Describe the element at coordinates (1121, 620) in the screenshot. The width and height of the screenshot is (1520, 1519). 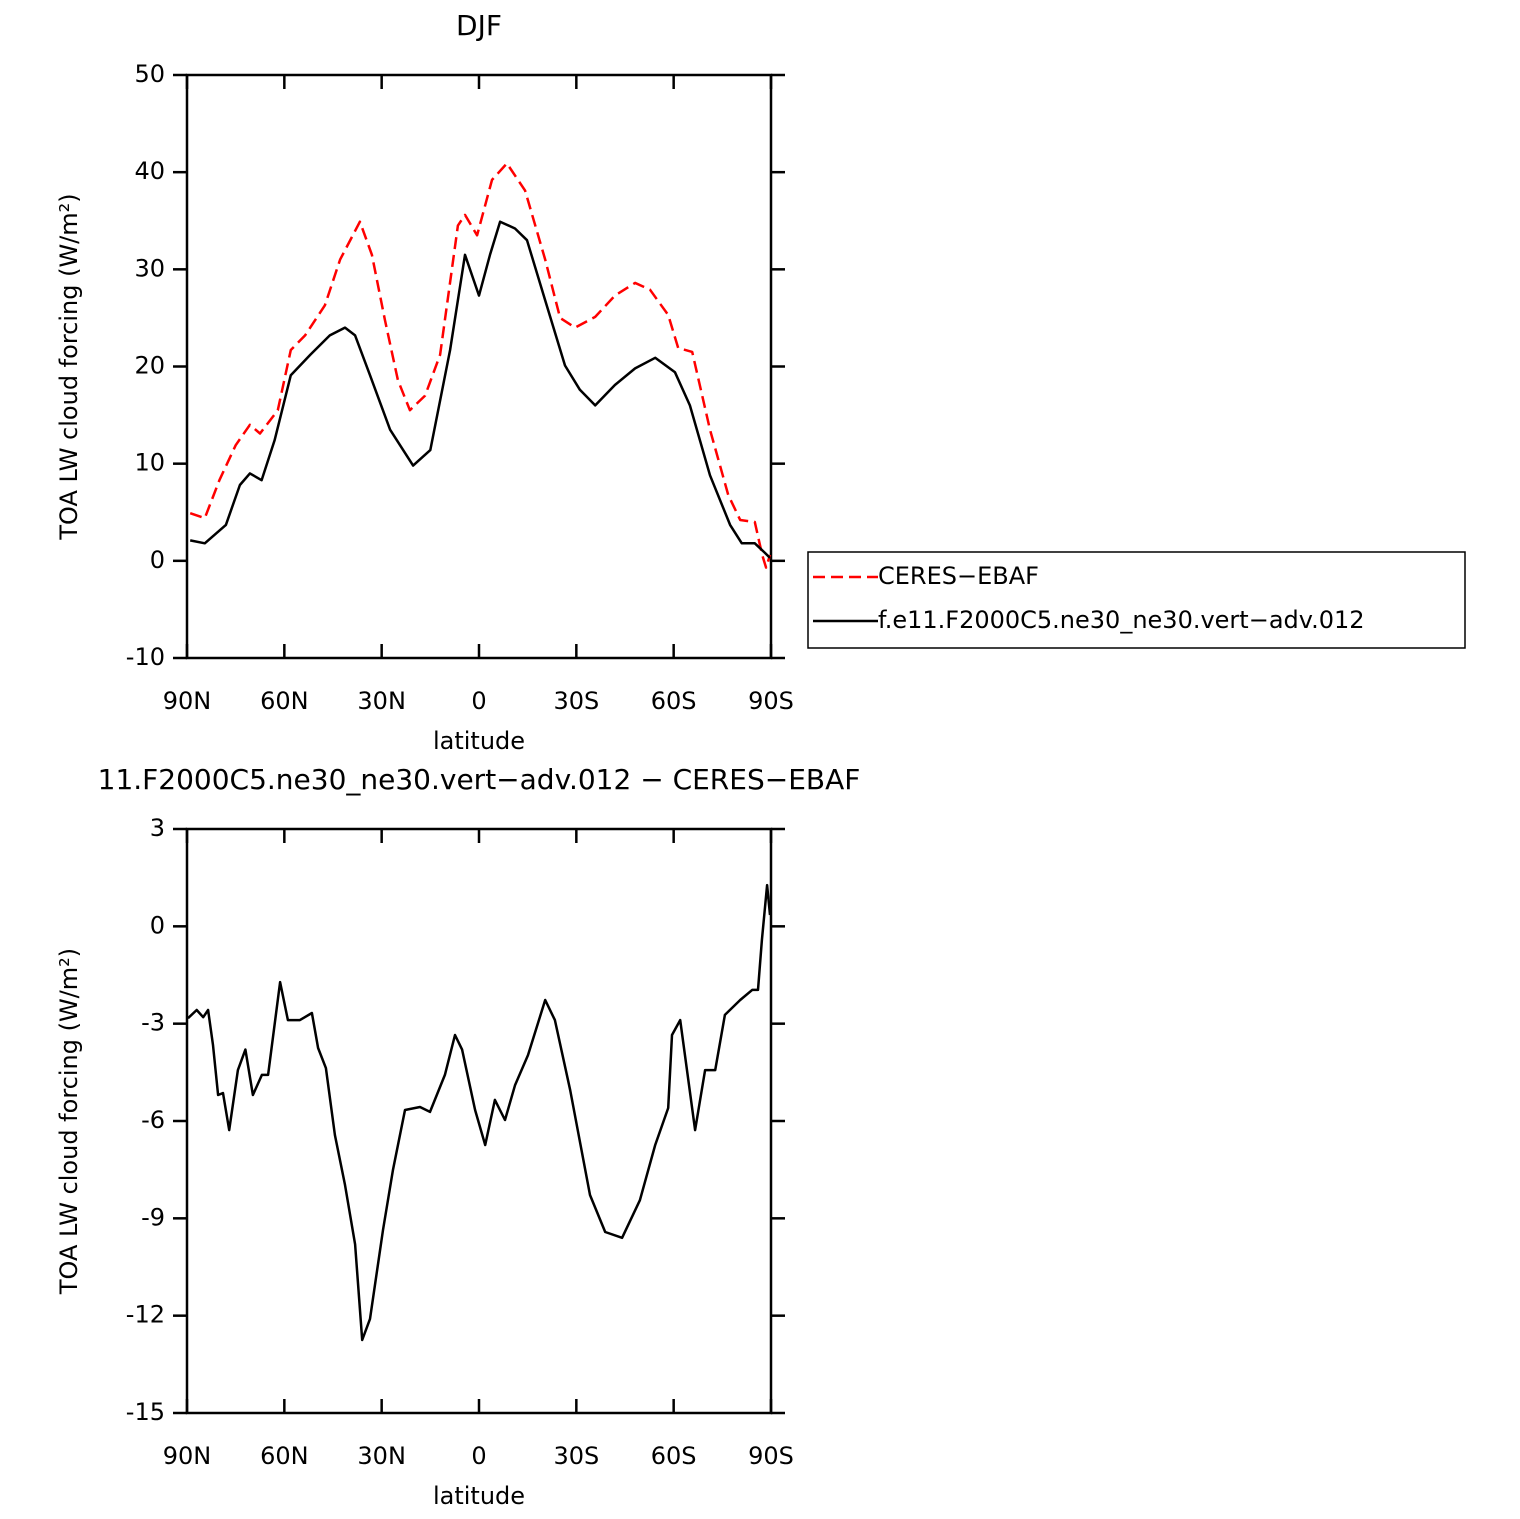
I see `legend-label: f.e11.F2000C5.ne30_ne30.vert−adv.012` at that location.